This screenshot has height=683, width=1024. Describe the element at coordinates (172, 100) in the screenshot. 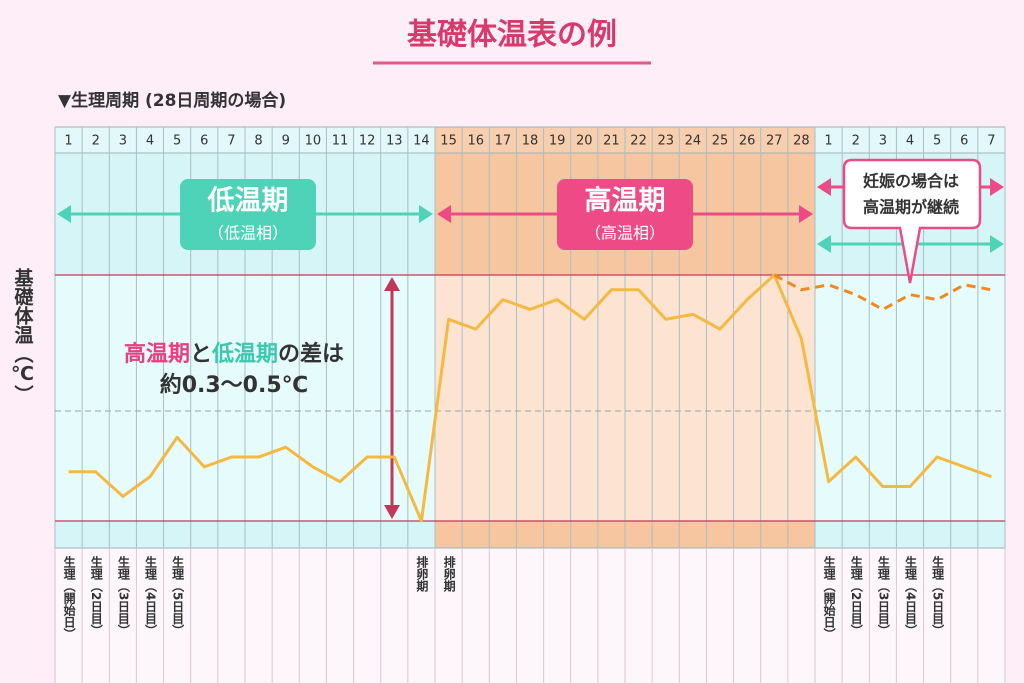

I see `subtitle: ▼生理周期 (28日周期の場合)` at that location.